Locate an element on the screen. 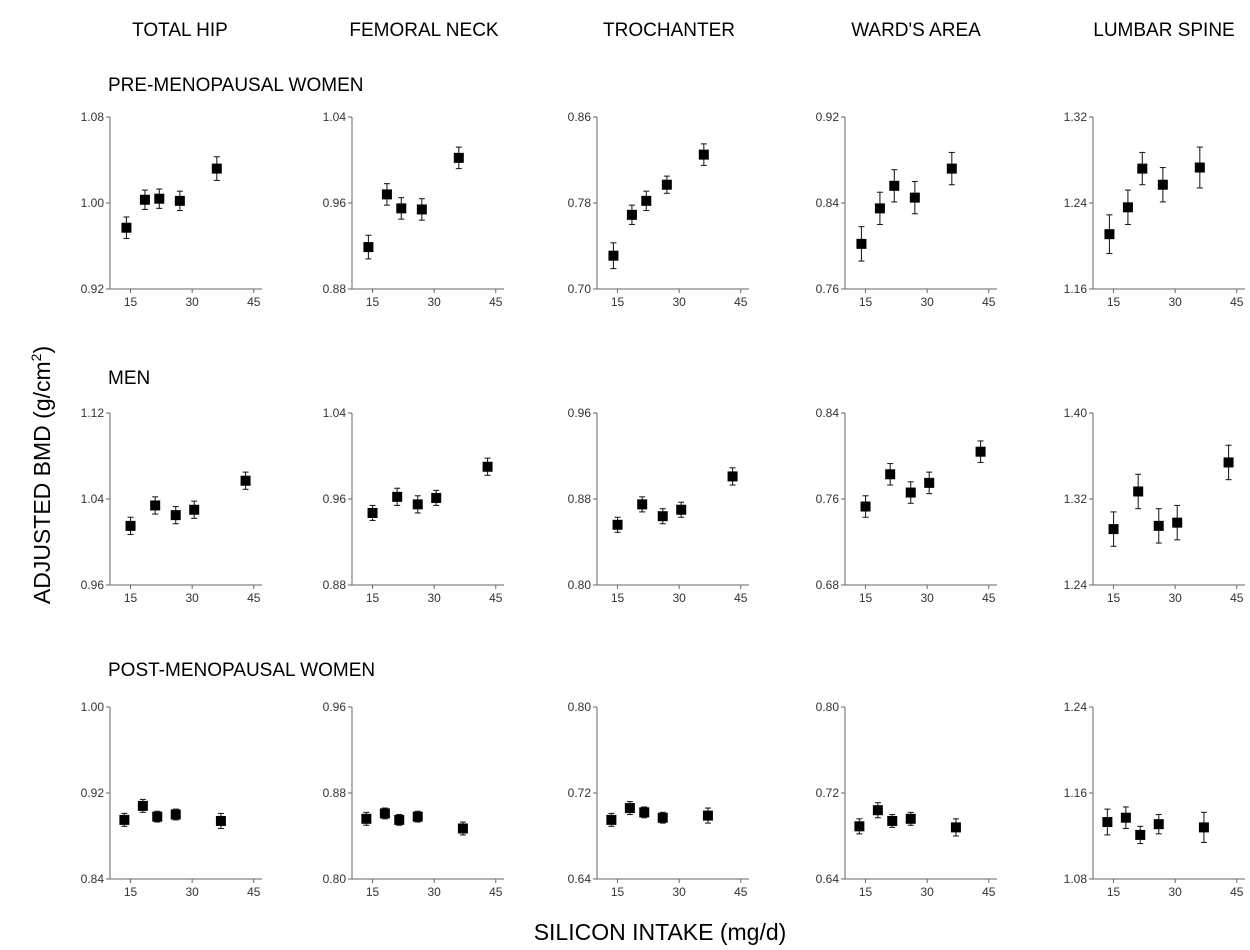 This screenshot has height=950, width=1250. column-title-total-hip: TOTAL HIP is located at coordinates (180, 30).